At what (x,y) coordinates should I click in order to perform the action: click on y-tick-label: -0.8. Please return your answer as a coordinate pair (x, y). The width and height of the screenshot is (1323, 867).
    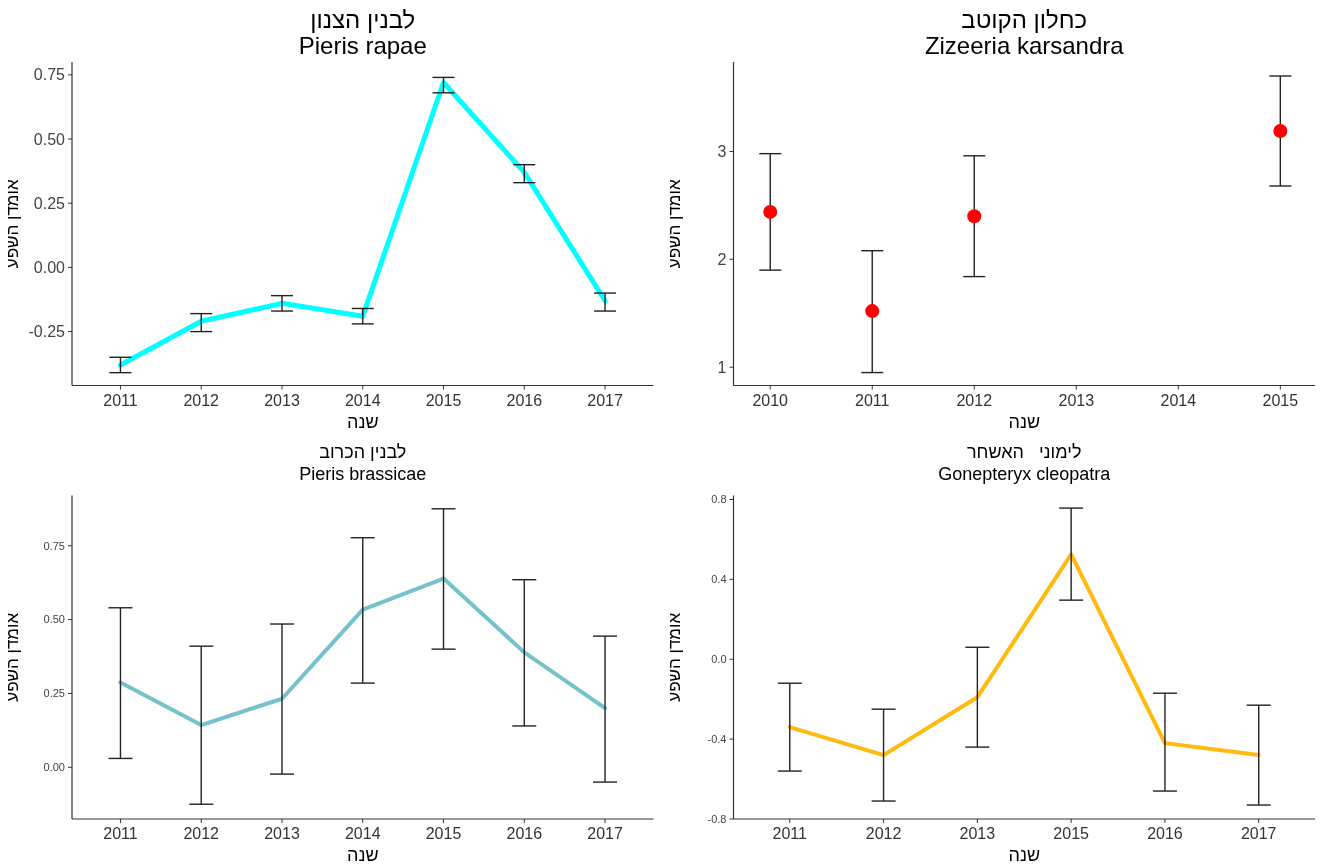
    Looking at the image, I should click on (717, 818).